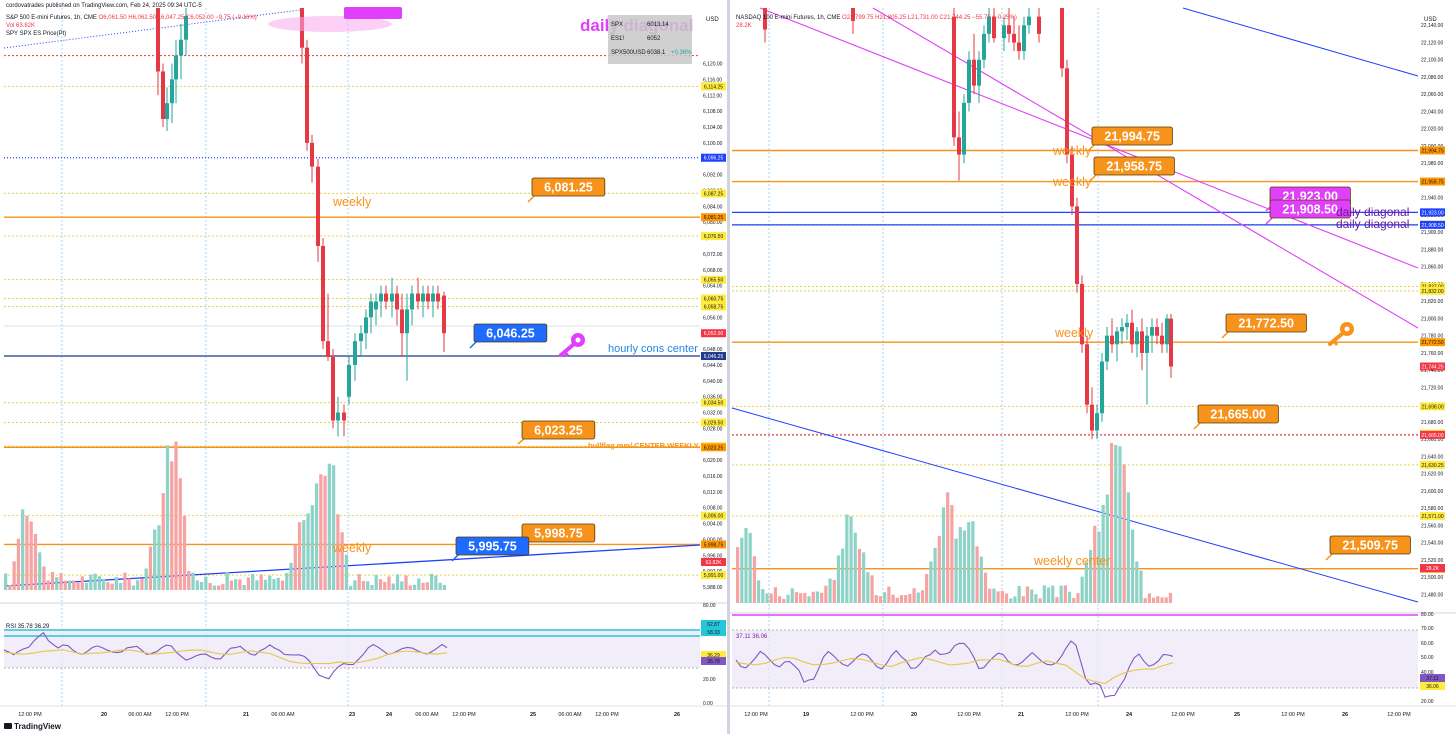  Describe the element at coordinates (714, 545) in the screenshot. I see `price-tag-left-15-text: 5,998.75` at that location.